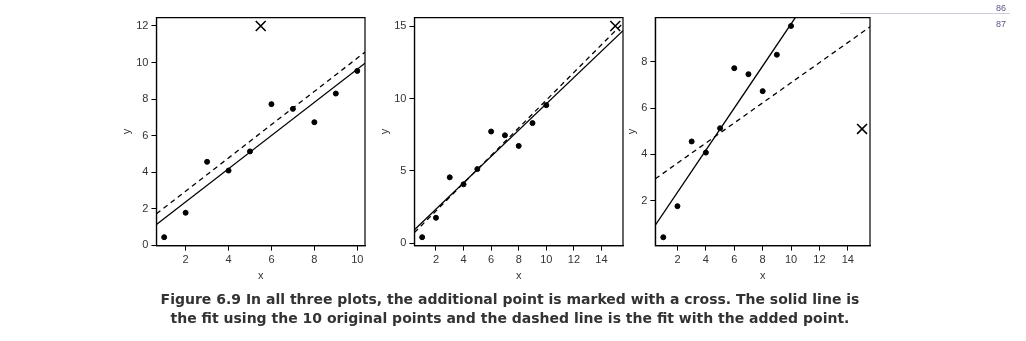 This screenshot has width=1026, height=341. I want to click on text: 87, so click(1000, 24).